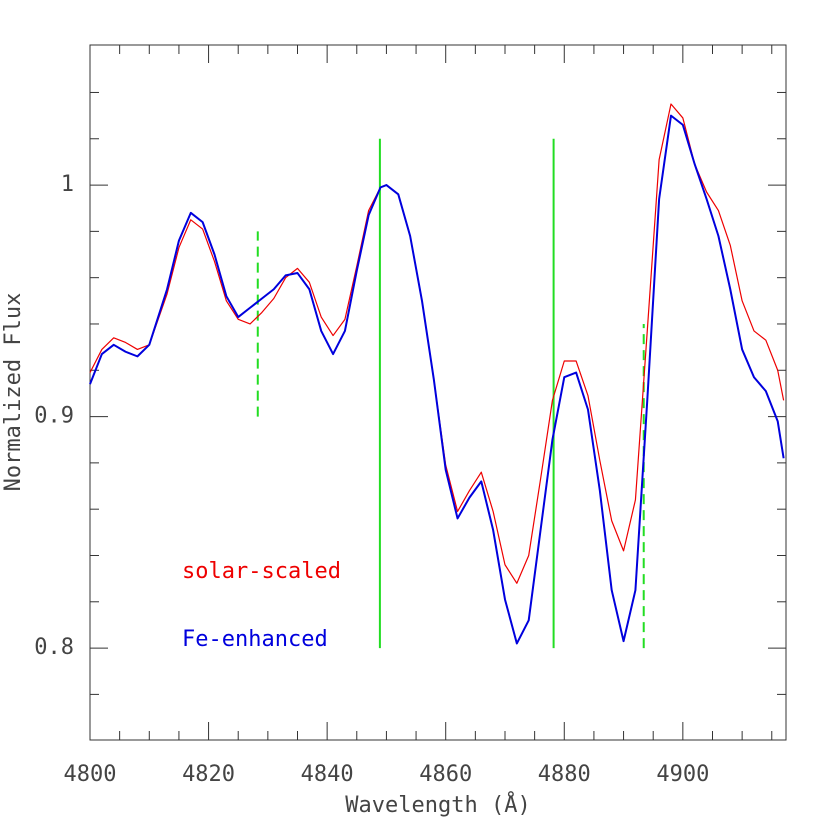 The height and width of the screenshot is (834, 830). I want to click on x-tick-label: 4880, so click(564, 774).